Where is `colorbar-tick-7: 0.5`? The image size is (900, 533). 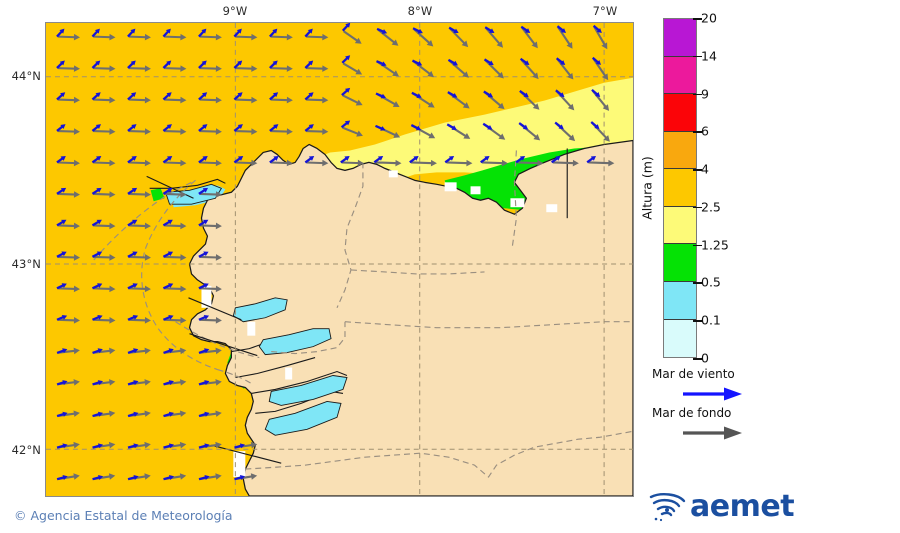 colorbar-tick-7: 0.5 is located at coordinates (711, 282).